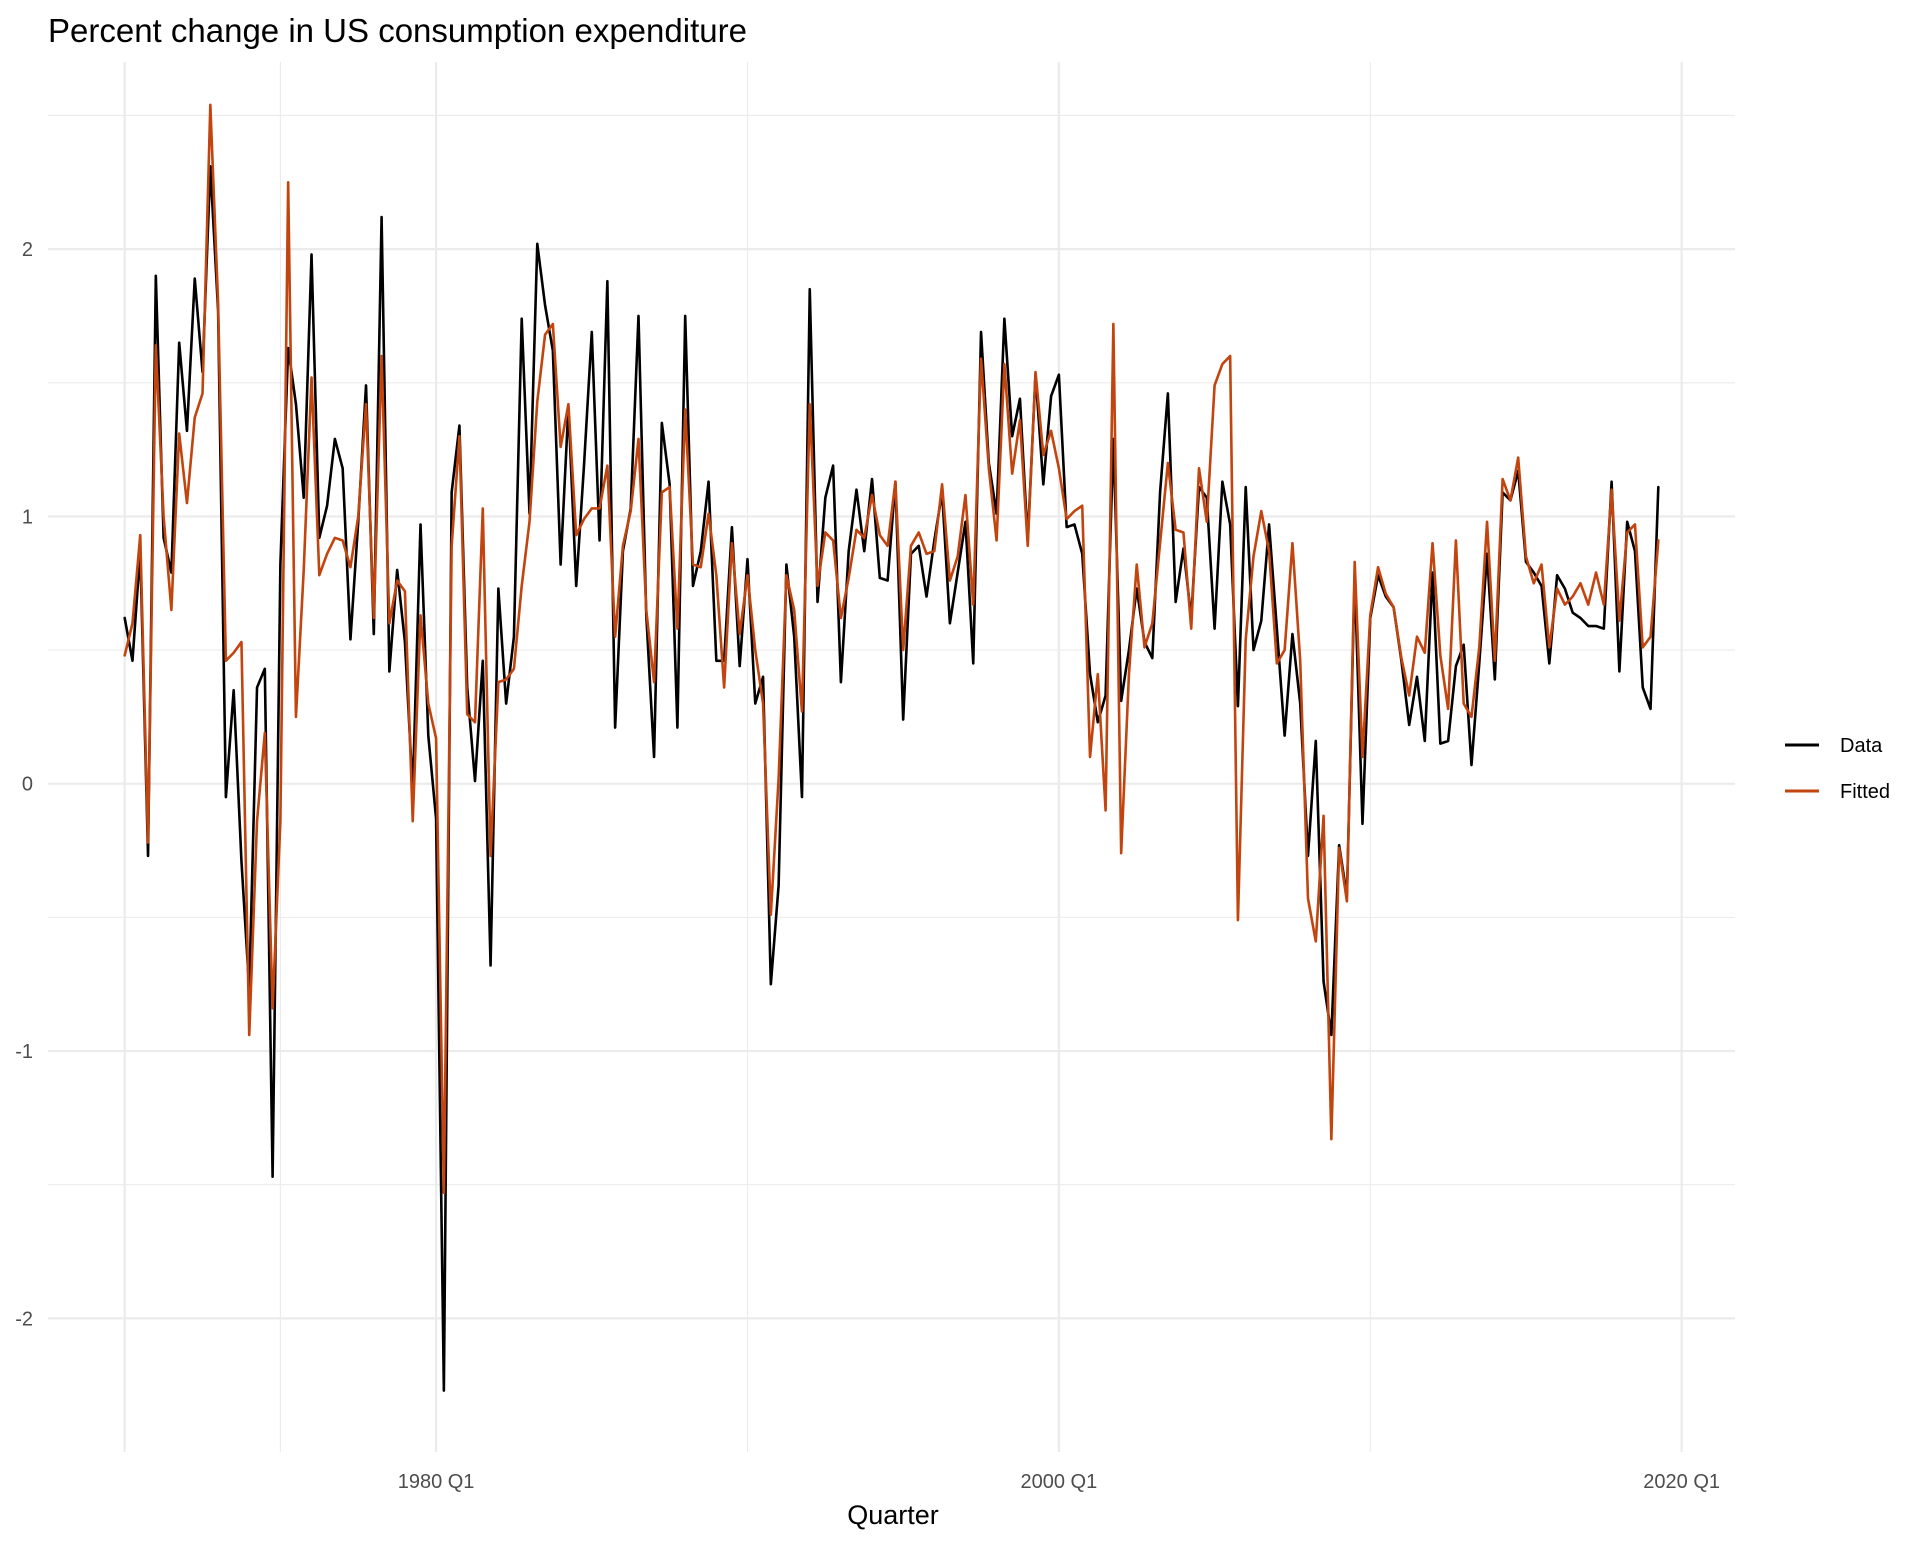 This screenshot has width=1920, height=1541. Describe the element at coordinates (1865, 792) in the screenshot. I see `legend-label-fitted: Fitted` at that location.